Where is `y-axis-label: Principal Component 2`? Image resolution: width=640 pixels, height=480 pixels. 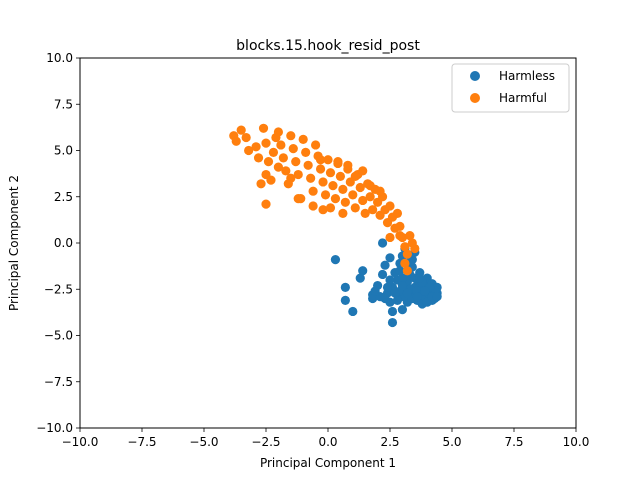 y-axis-label: Principal Component 2 is located at coordinates (14, 243).